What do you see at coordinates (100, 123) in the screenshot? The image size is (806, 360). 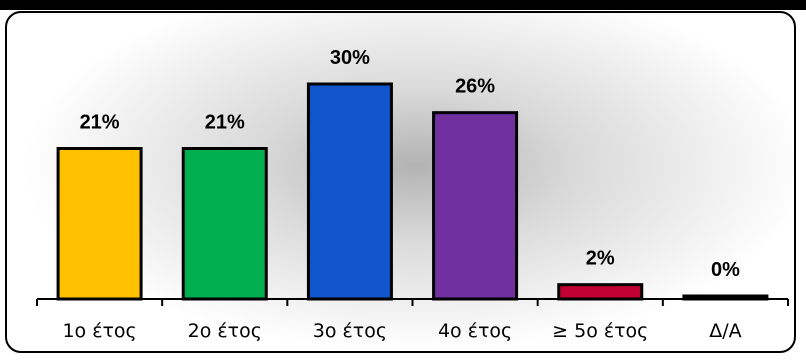 I see `value-label-1: 21%` at bounding box center [100, 123].